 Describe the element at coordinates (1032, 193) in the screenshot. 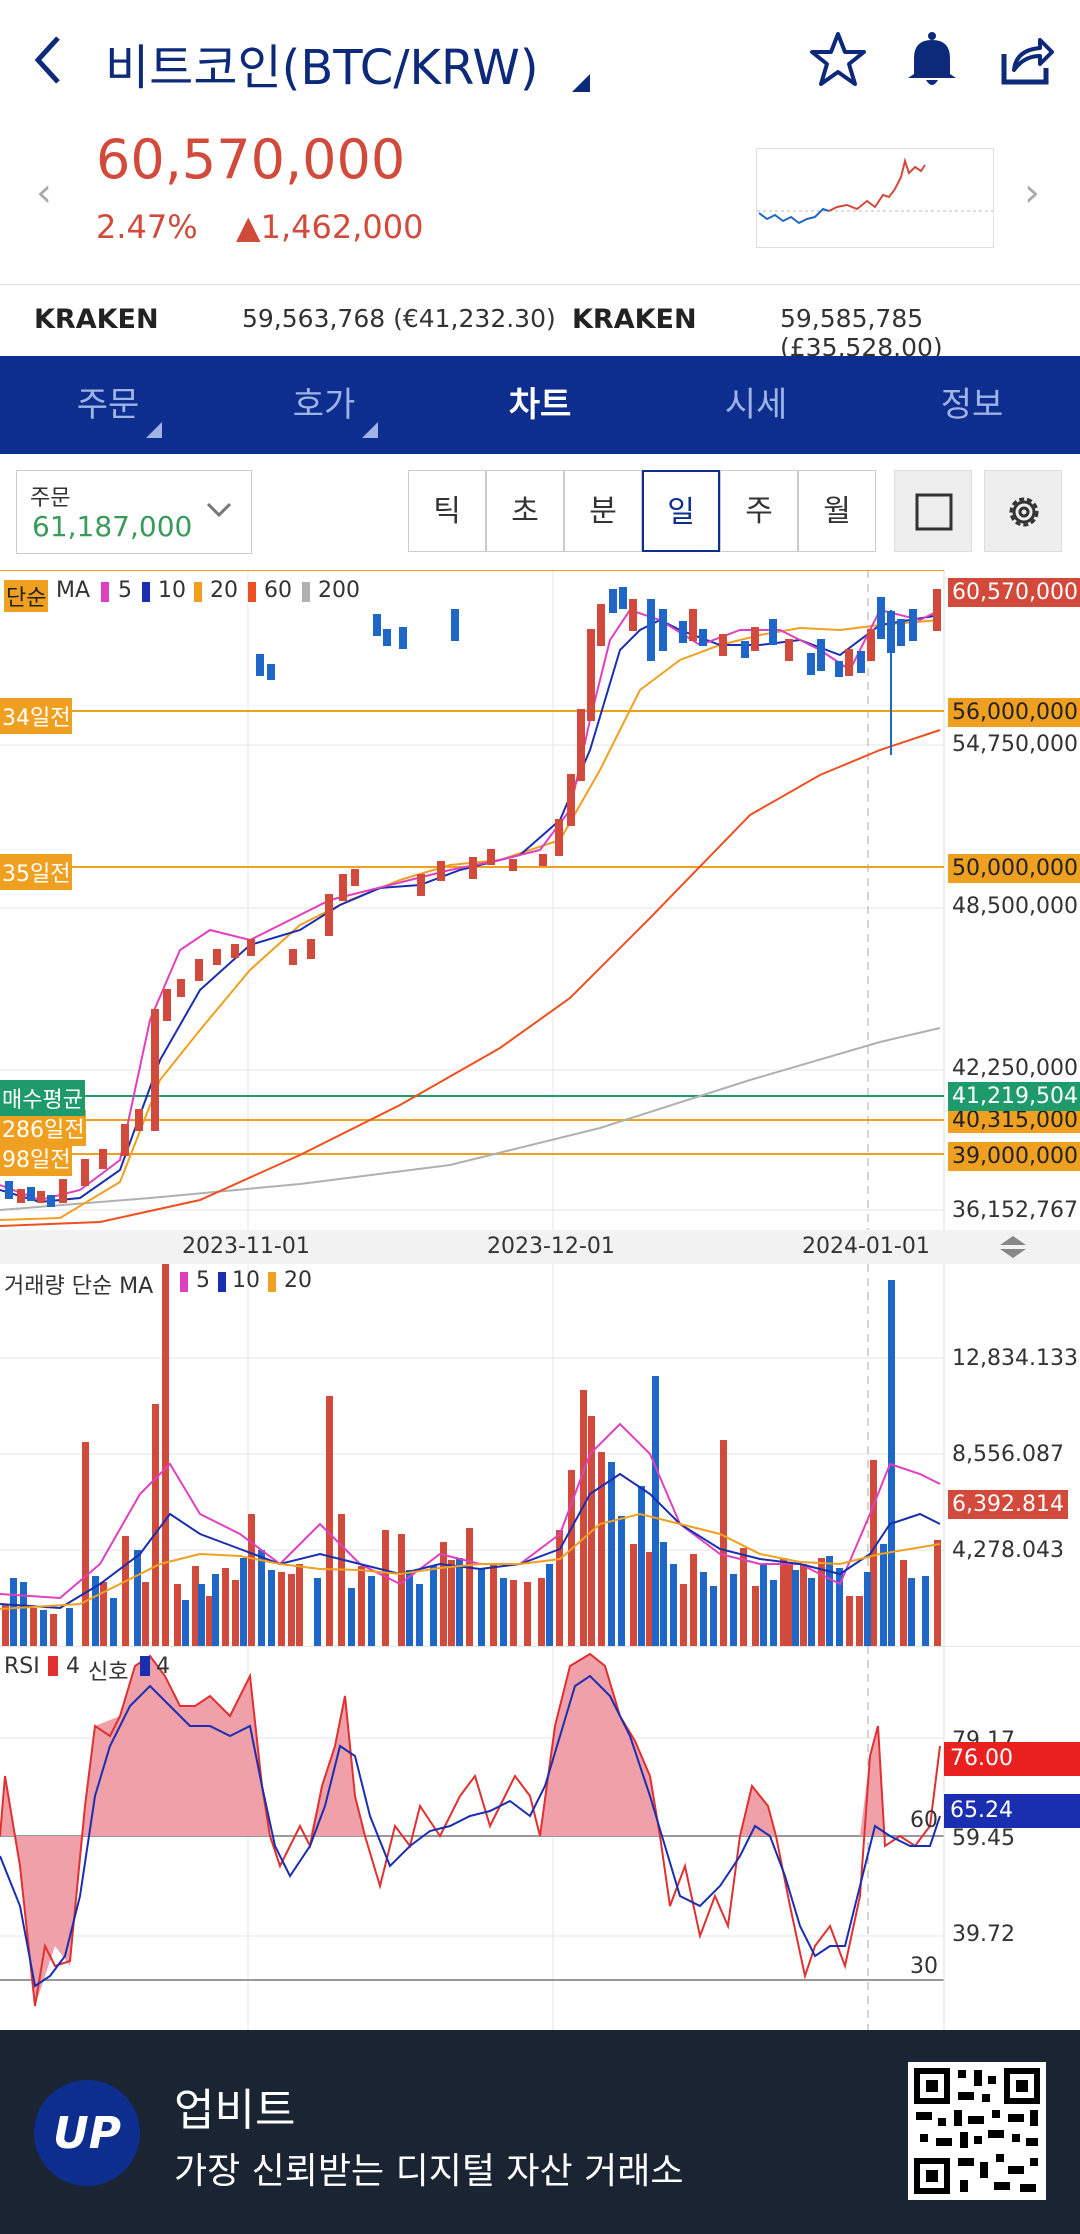

I see `next-coin-arrow: ›` at that location.